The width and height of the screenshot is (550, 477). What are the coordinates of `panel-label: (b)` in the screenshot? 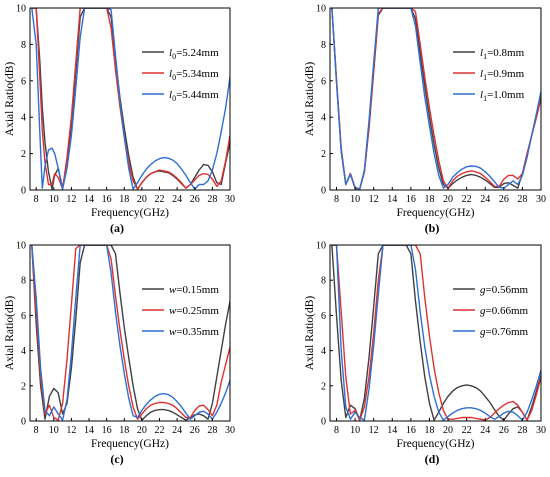 It's located at (432, 228).